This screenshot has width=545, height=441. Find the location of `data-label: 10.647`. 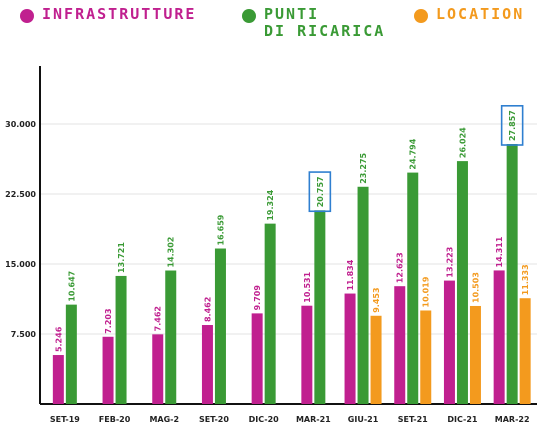

data-label: 10.647 is located at coordinates (71, 286).